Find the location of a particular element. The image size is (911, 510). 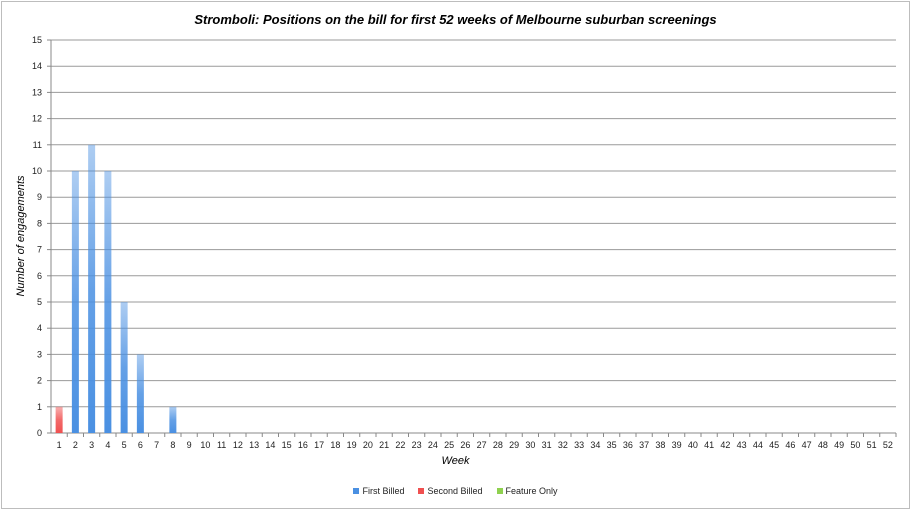

x-tick-label: 30 is located at coordinates (530, 445).